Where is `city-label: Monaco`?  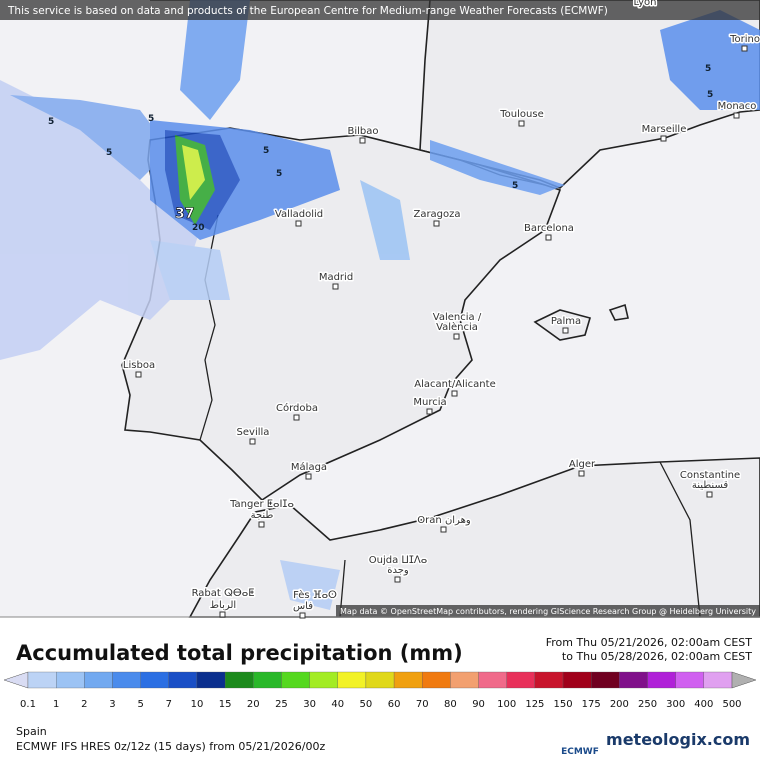 city-label: Monaco is located at coordinates (737, 106).